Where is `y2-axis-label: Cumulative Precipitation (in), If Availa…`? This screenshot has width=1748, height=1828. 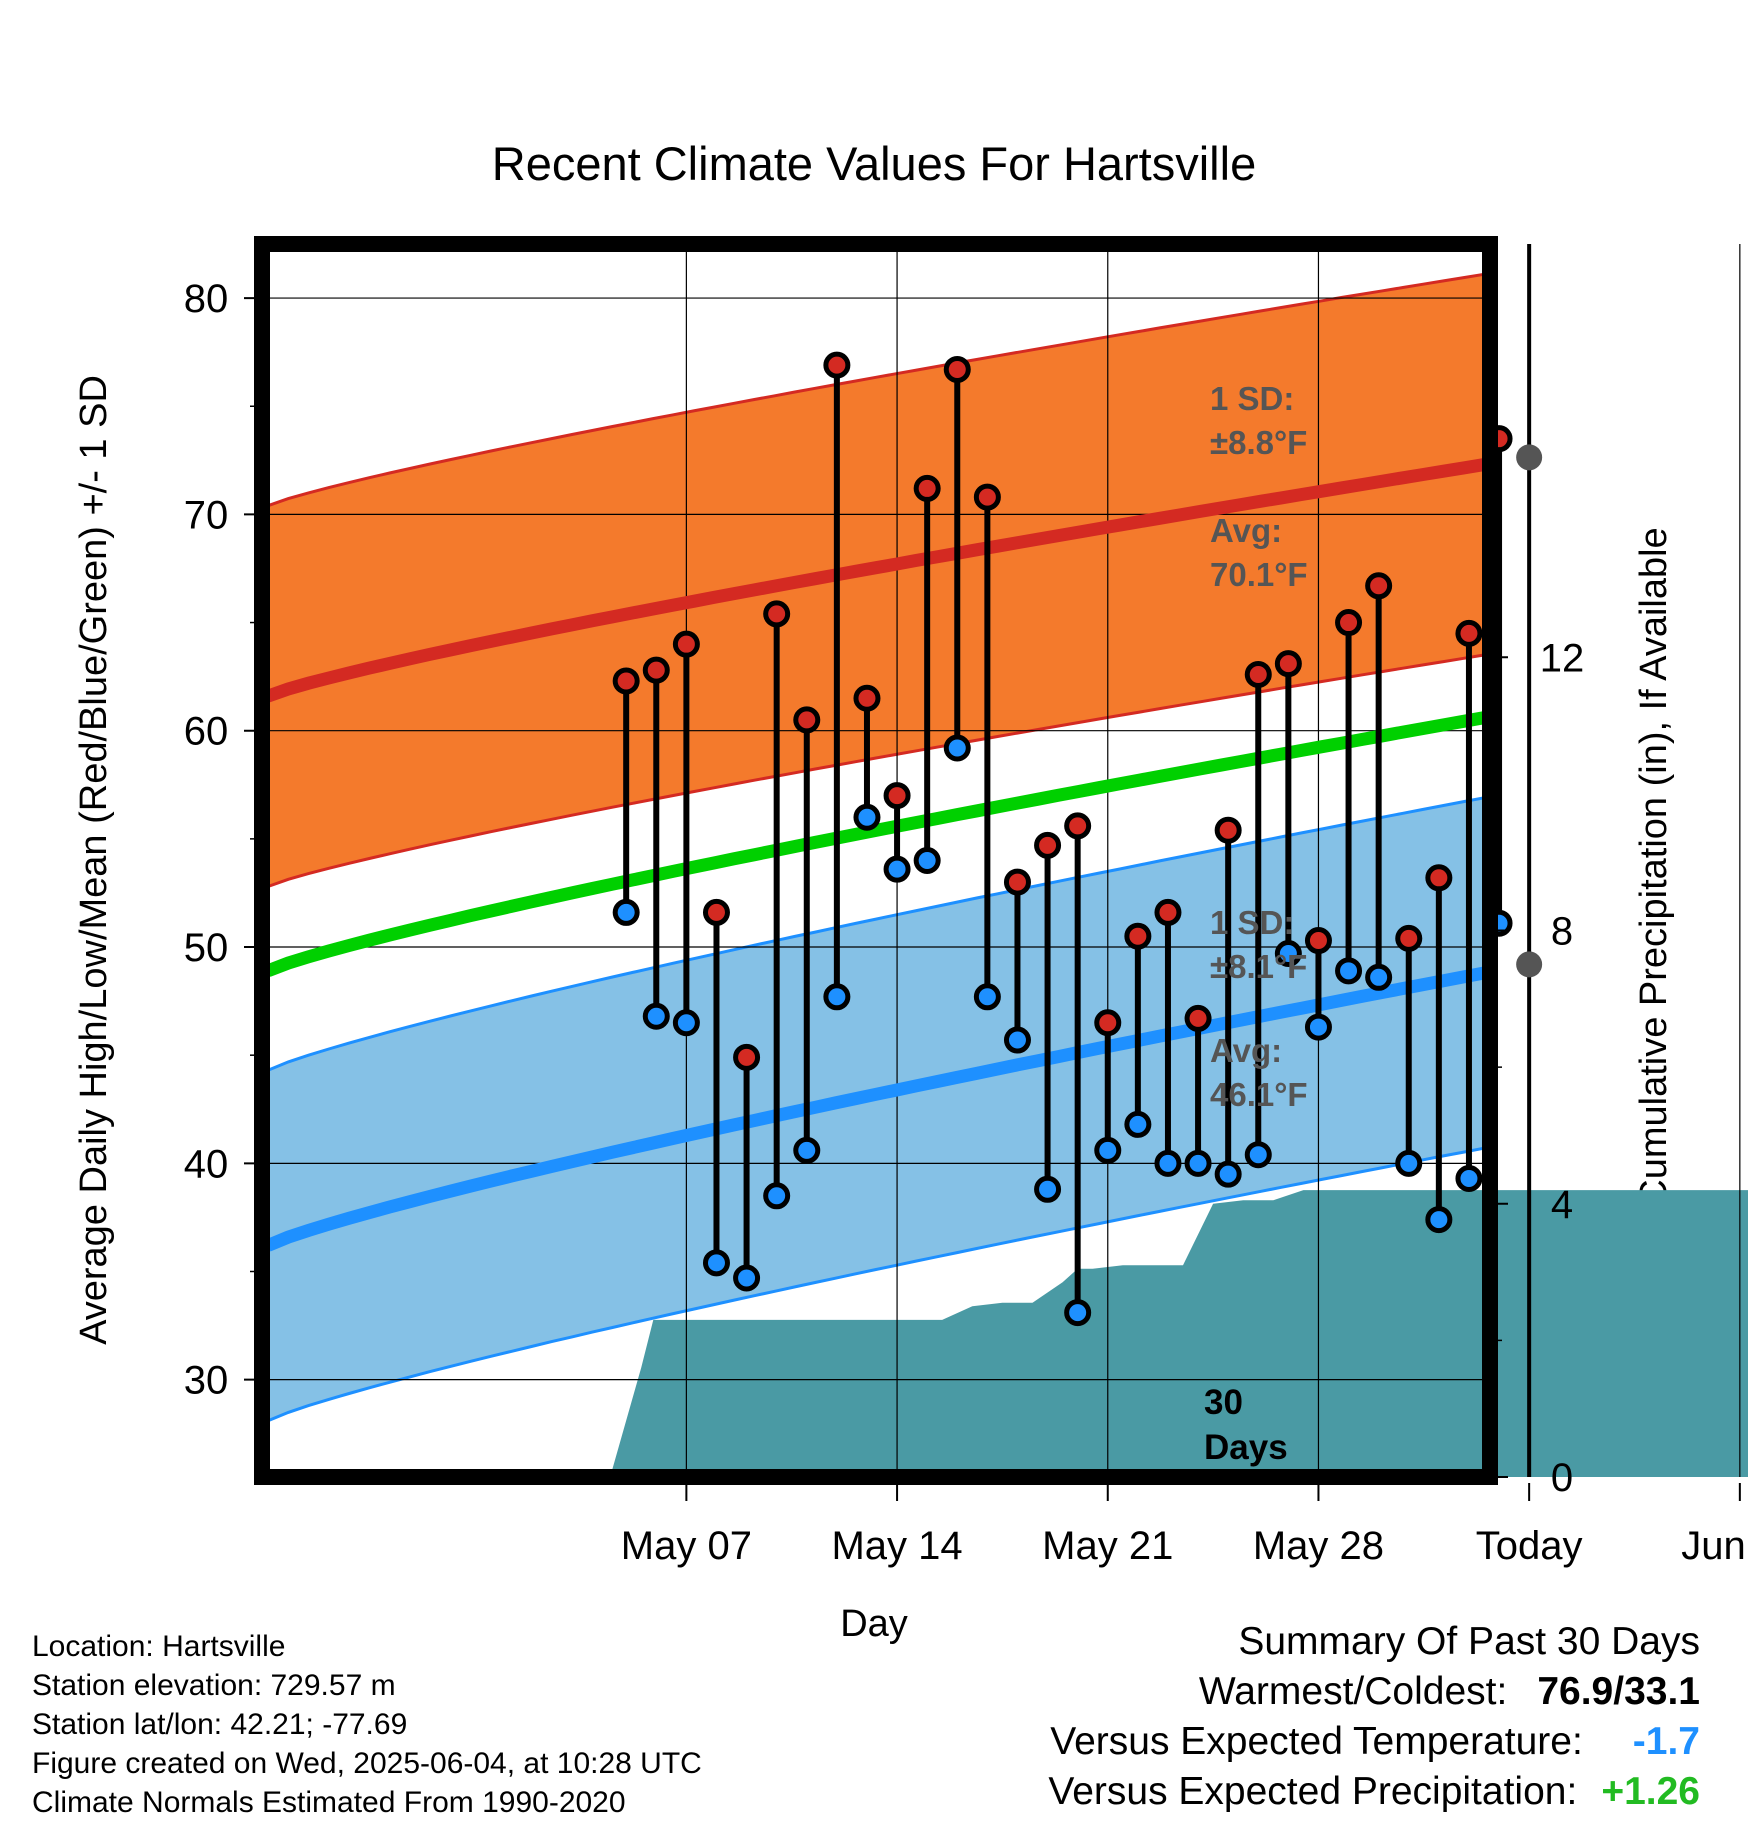 y2-axis-label: Cumulative Precipitation (in), If Availa… is located at coordinates (1654, 866).